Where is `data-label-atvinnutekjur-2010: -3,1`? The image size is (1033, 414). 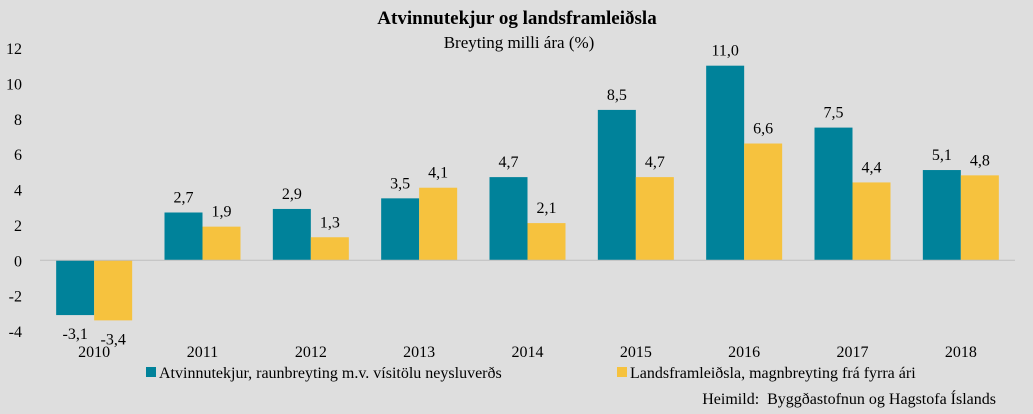 data-label-atvinnutekjur-2010: -3,1 is located at coordinates (75, 334).